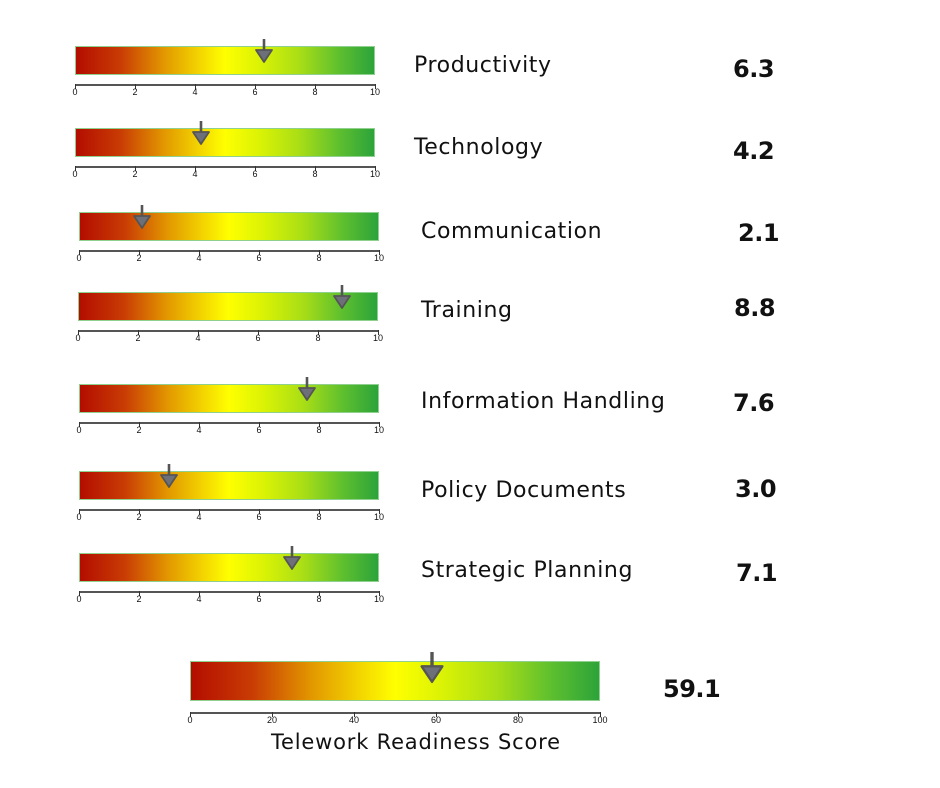 This screenshot has height=788, width=940. I want to click on category-label: Technology, so click(479, 147).